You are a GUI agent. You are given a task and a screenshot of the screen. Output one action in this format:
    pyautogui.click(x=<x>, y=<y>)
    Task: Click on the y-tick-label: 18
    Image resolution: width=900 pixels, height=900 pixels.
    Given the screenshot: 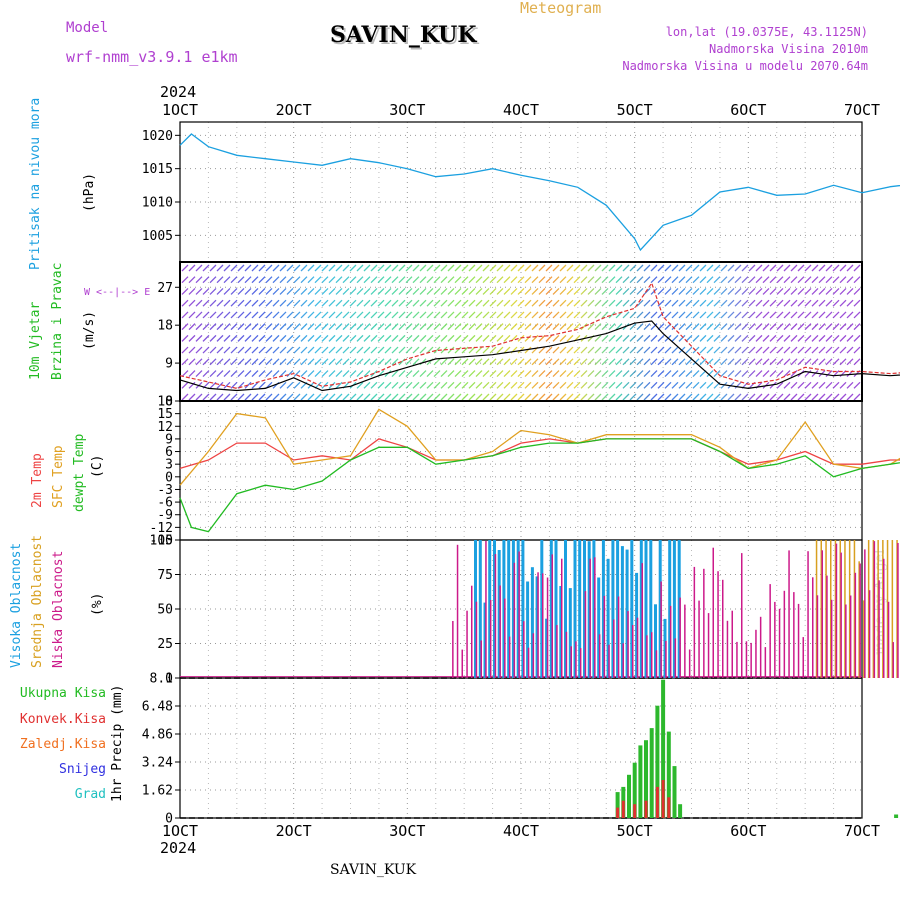 What is the action you would take?
    pyautogui.click(x=165, y=402)
    